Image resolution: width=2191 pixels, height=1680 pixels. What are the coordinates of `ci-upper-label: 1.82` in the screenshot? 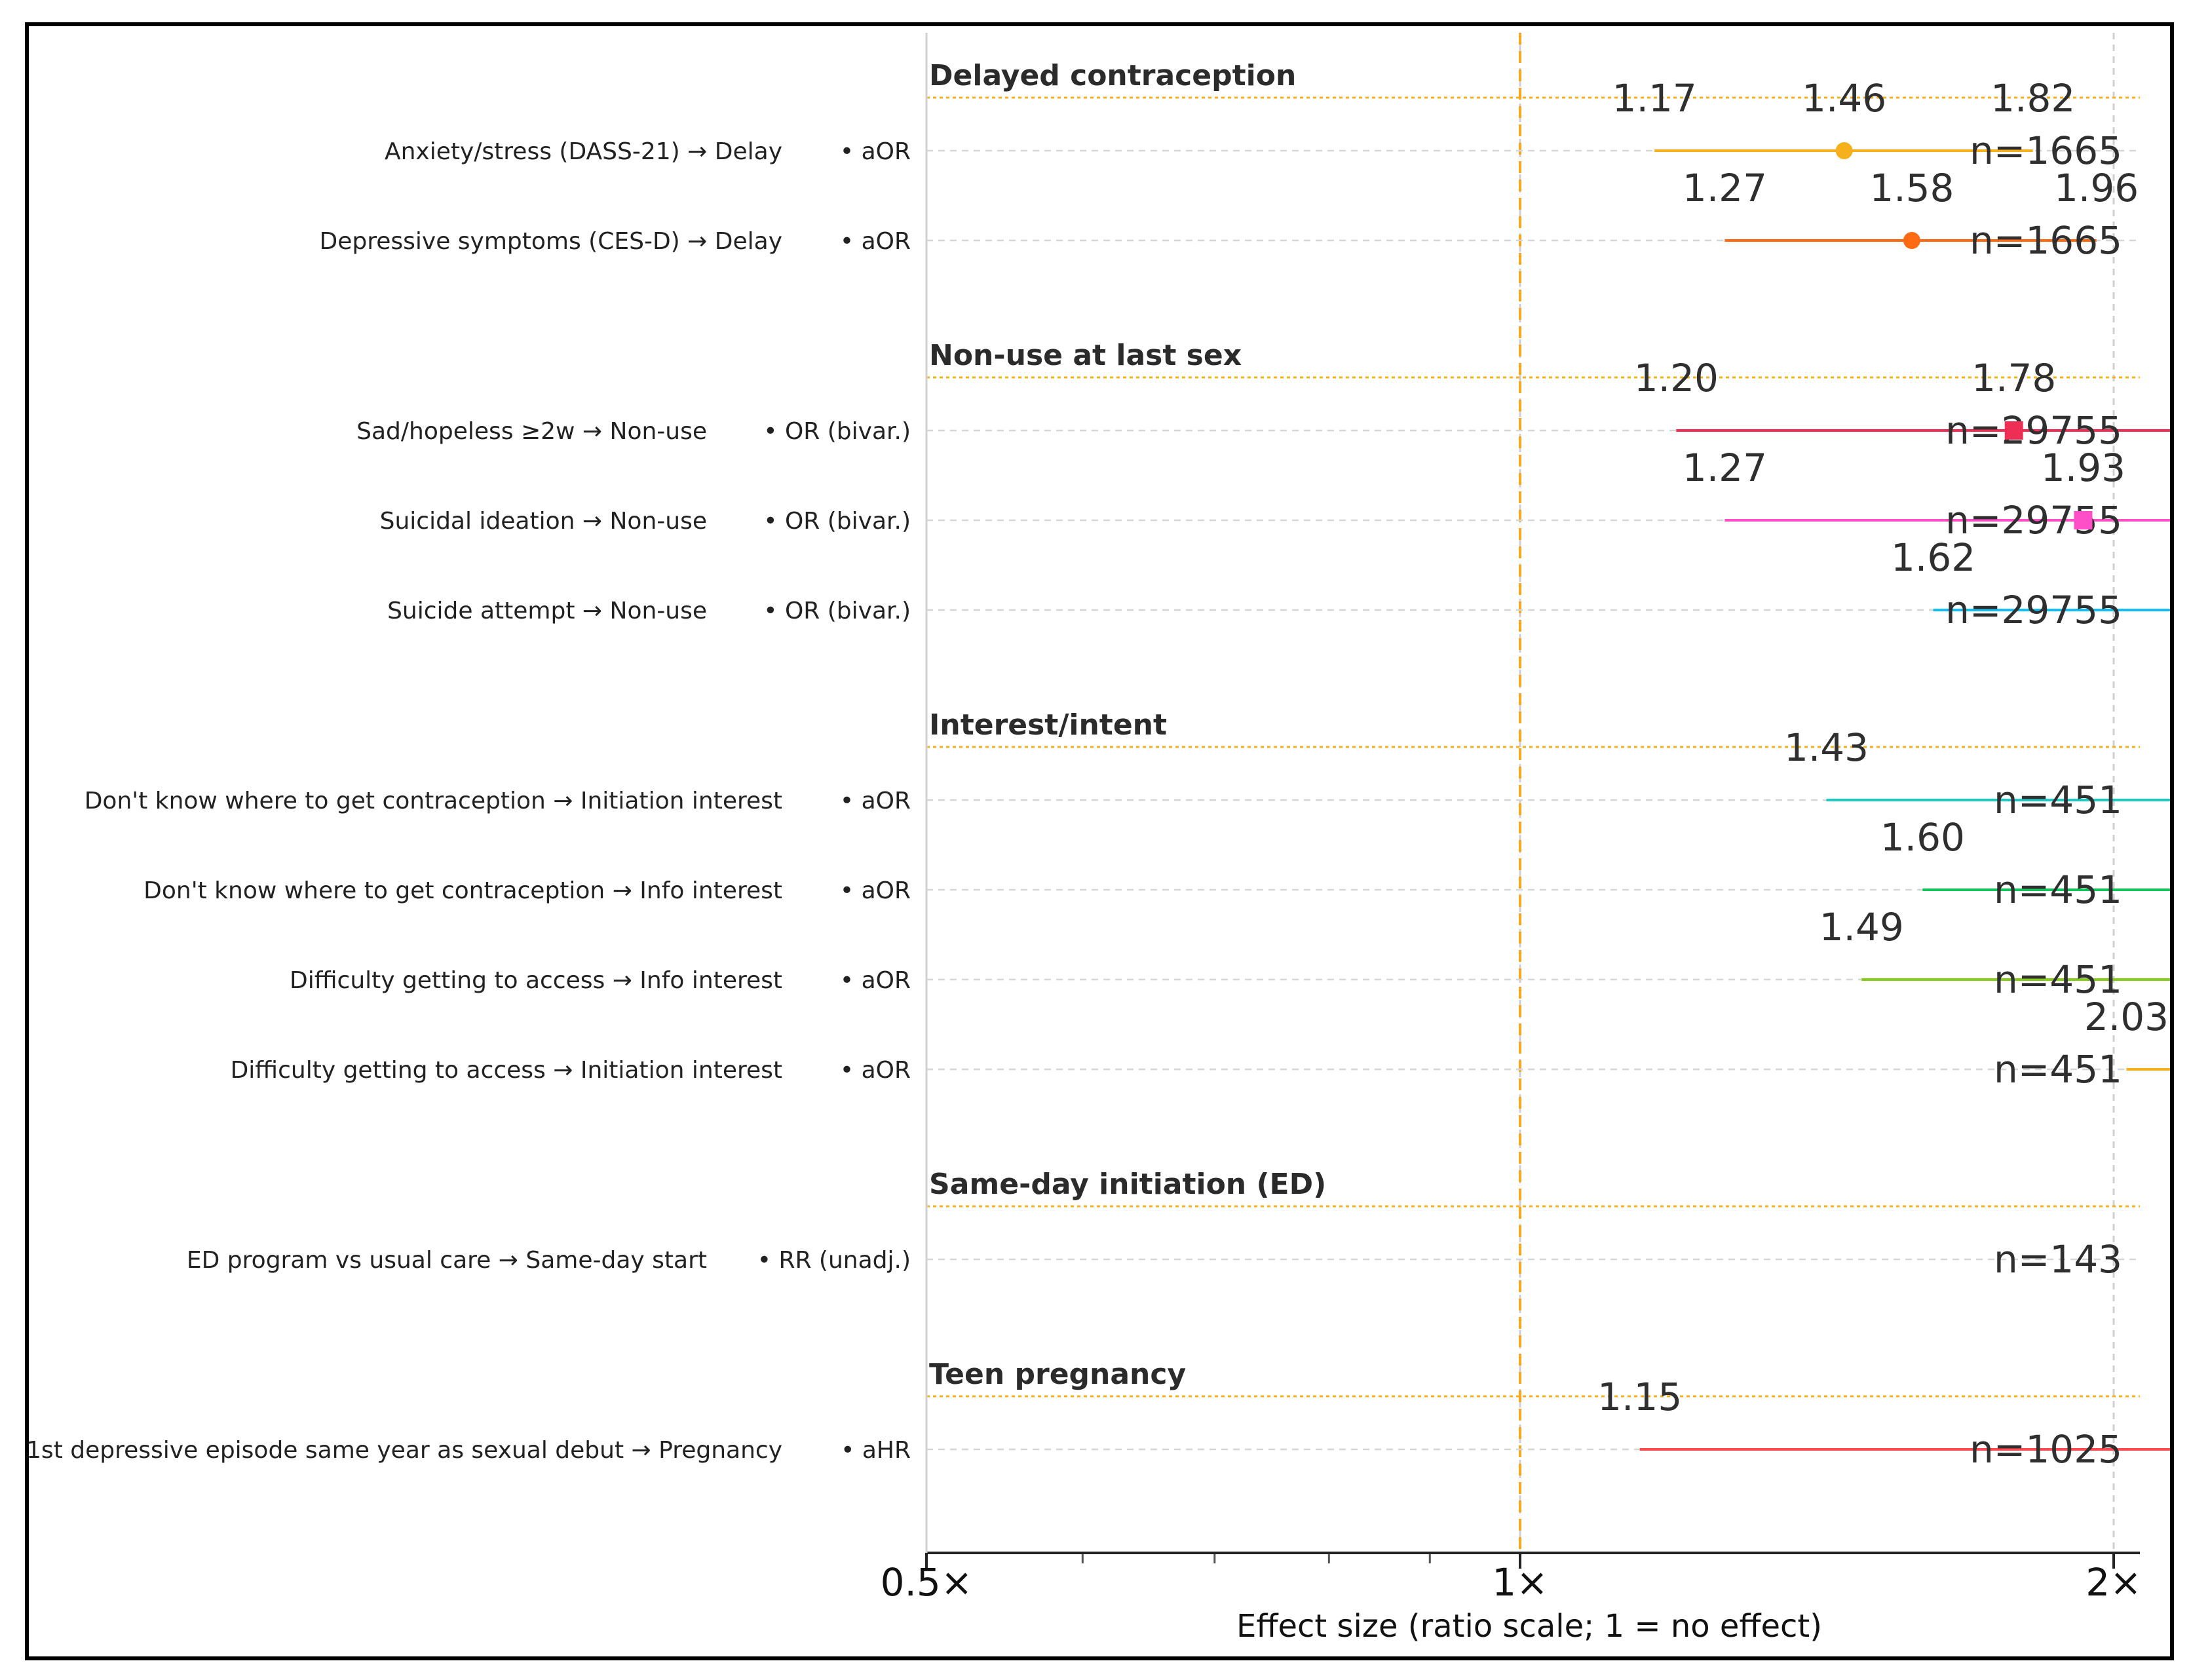 It's located at (2033, 98).